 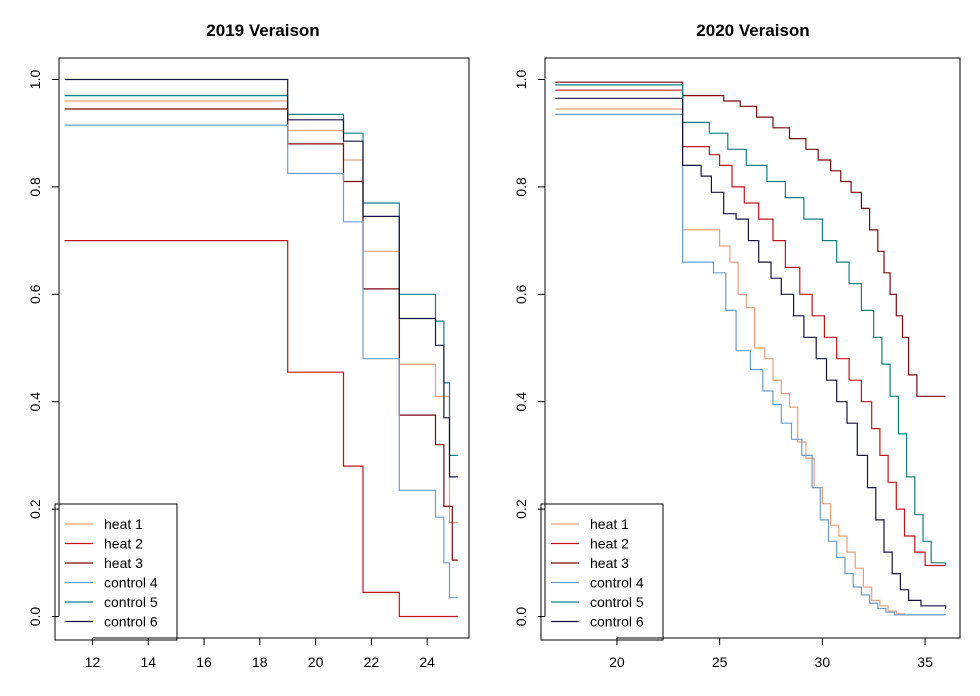 I want to click on x-tick-label: 14, so click(x=148, y=662).